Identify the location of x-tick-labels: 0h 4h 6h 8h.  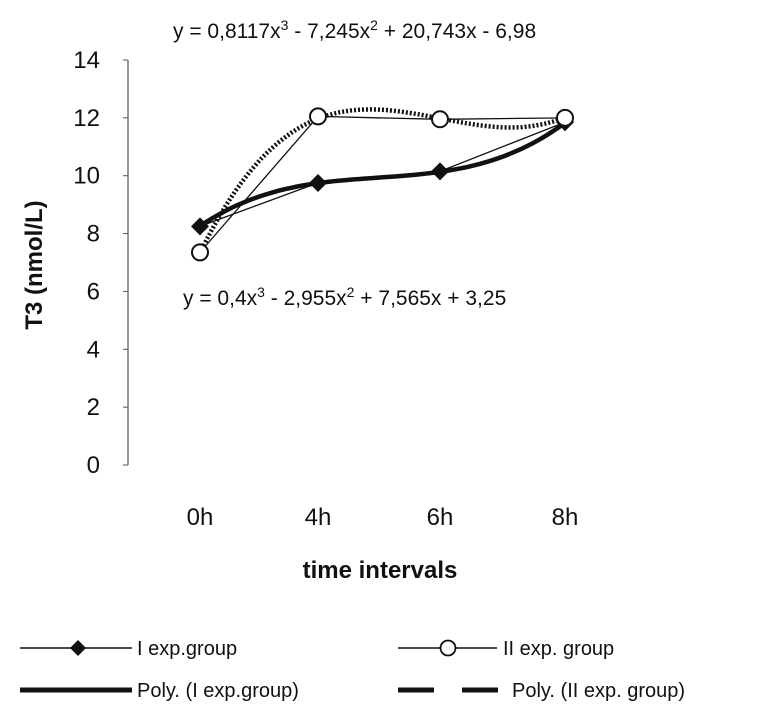
(383, 517).